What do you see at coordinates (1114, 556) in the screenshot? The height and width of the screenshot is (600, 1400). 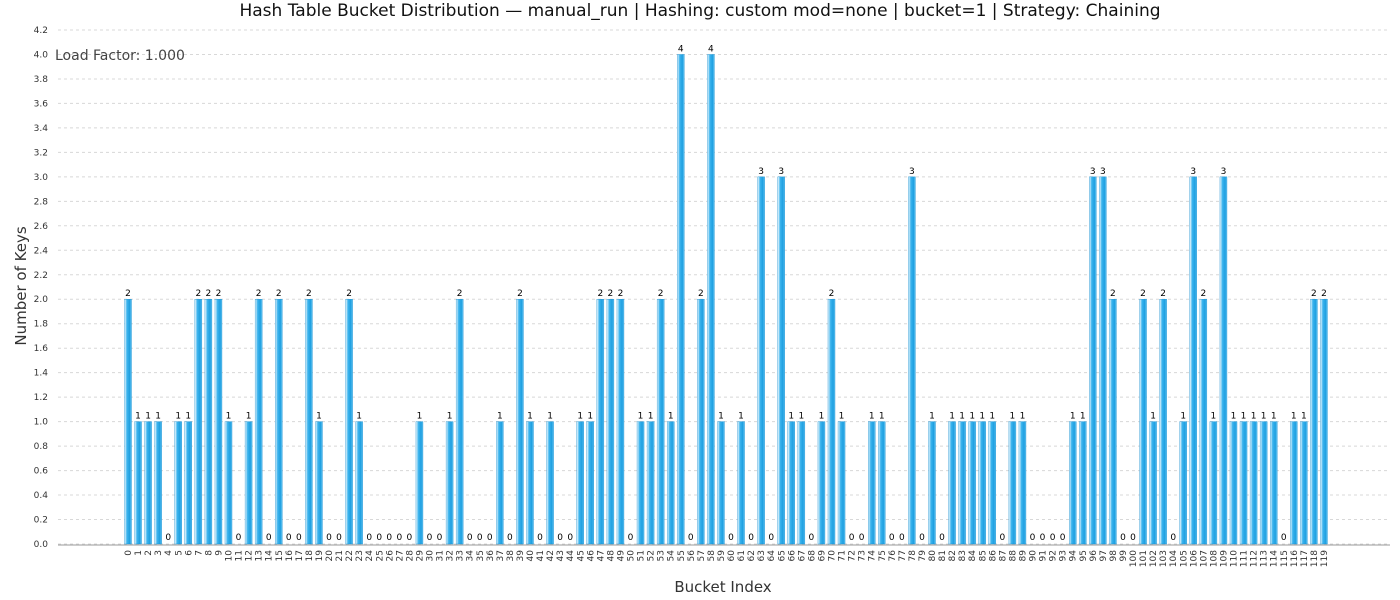 I see `x-tick-label: 98` at bounding box center [1114, 556].